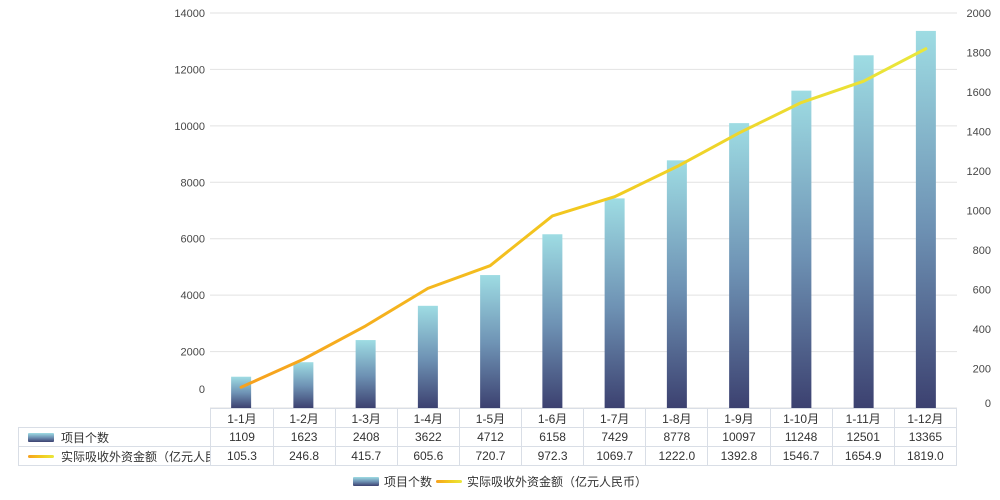  I want to click on table-value-cell: 7429, so click(615, 437).